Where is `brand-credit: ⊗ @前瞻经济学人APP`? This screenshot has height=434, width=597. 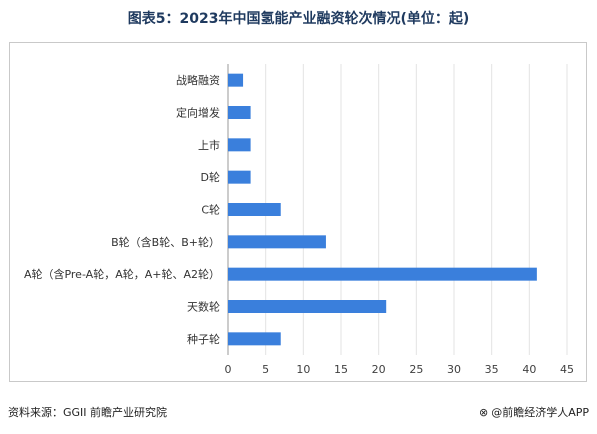 brand-credit: ⊗ @前瞻经济学人APP is located at coordinates (534, 412).